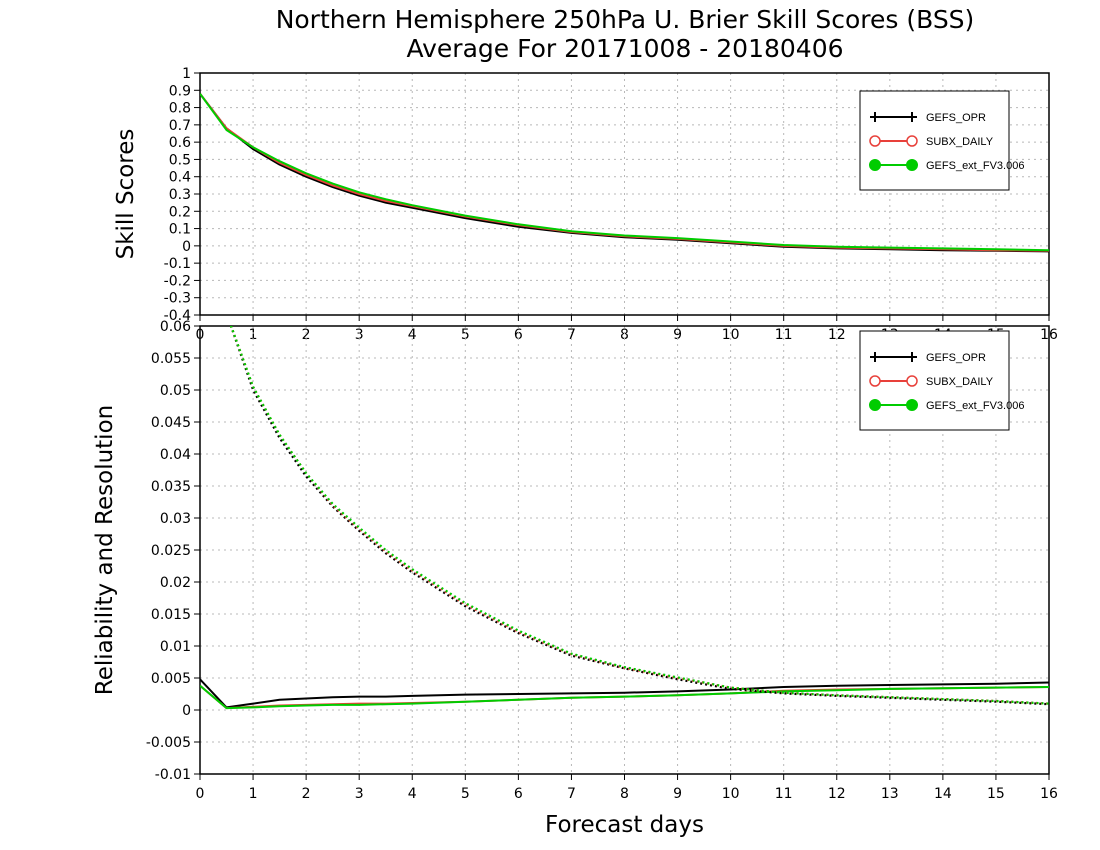 This screenshot has height=850, width=1100. Describe the element at coordinates (180, 109) in the screenshot. I see `y-tick-label: 0.8` at that location.